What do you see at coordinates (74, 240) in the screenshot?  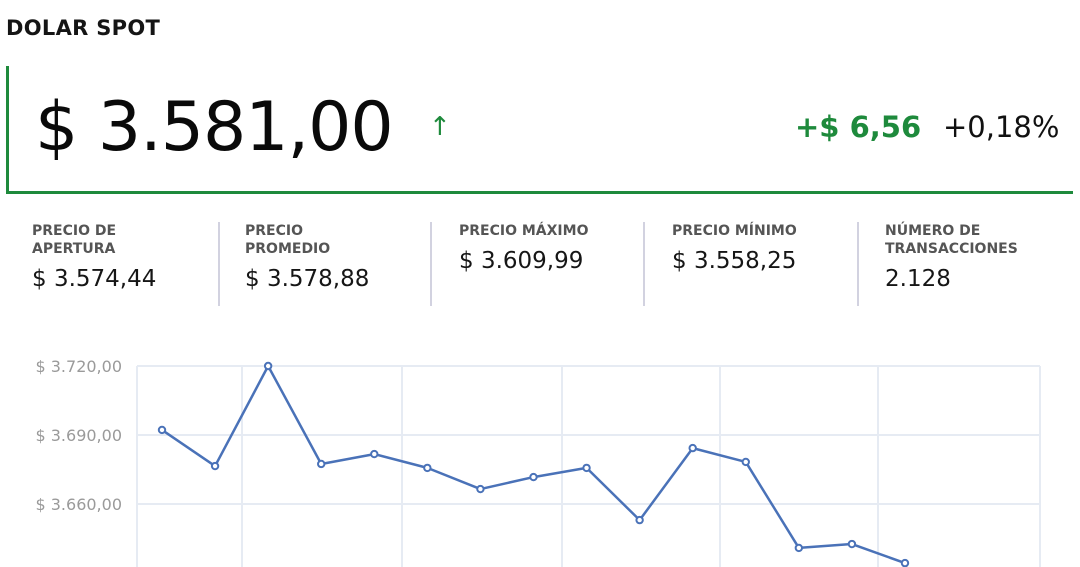 I see `stat-label: PRECIO DE APERTURA` at bounding box center [74, 240].